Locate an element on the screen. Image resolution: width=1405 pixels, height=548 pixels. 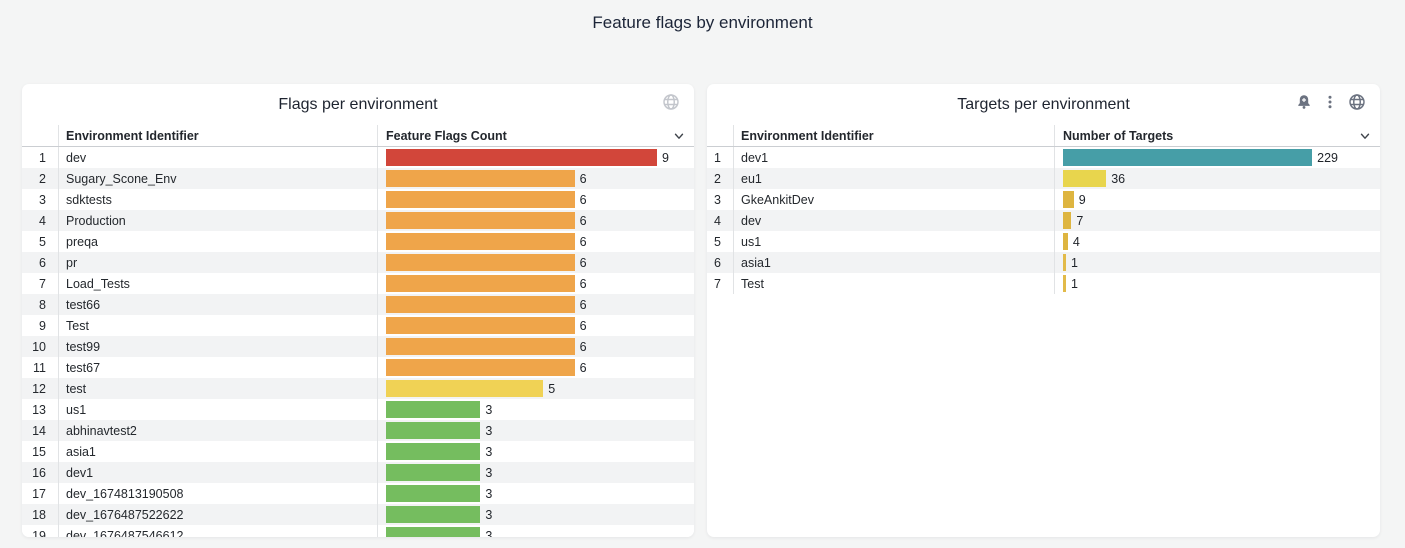
row-number: 1 is located at coordinates (42, 157).